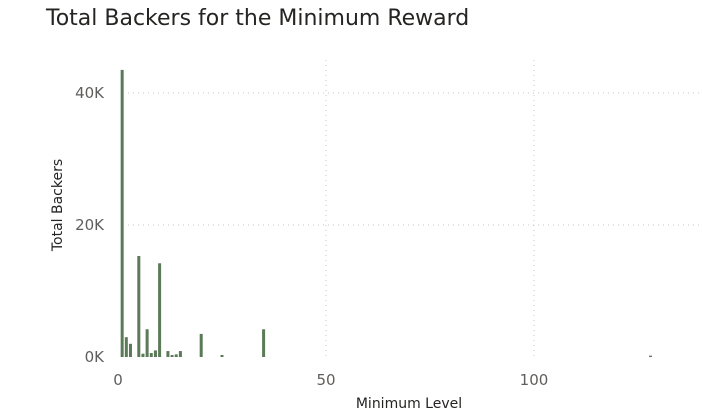 The image size is (702, 418). I want to click on x-tick-label: 100, so click(534, 380).